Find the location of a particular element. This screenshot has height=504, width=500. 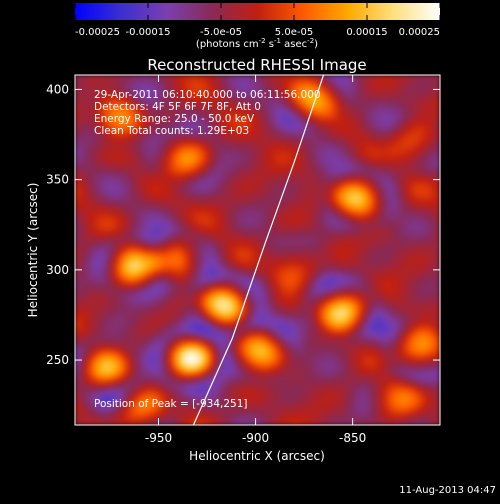

annotation-time-range: 29-Apr-2011 06:10:40.000 to 06:11:56.000 is located at coordinates (207, 95).